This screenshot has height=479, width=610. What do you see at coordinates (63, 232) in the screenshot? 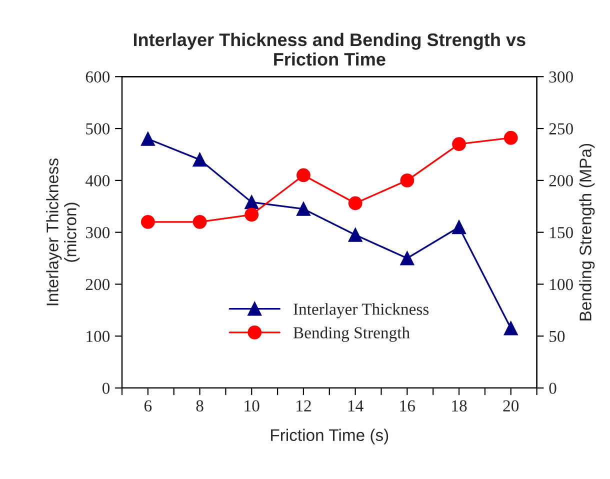
I see `y-axis-title: Interlayer Thickness (micron)` at bounding box center [63, 232].